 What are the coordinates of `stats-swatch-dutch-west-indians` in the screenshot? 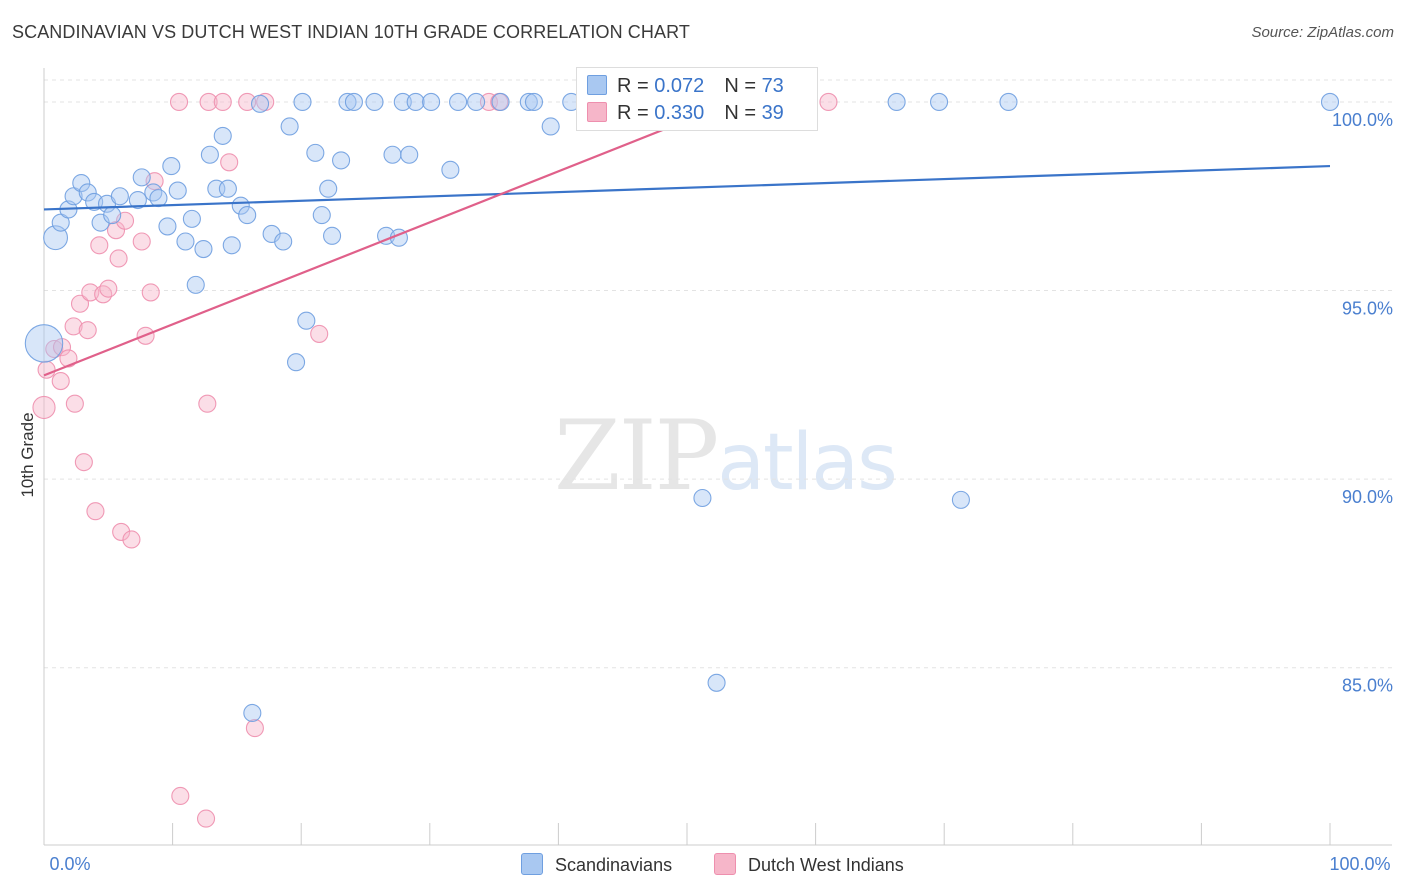 It's located at (597, 112).